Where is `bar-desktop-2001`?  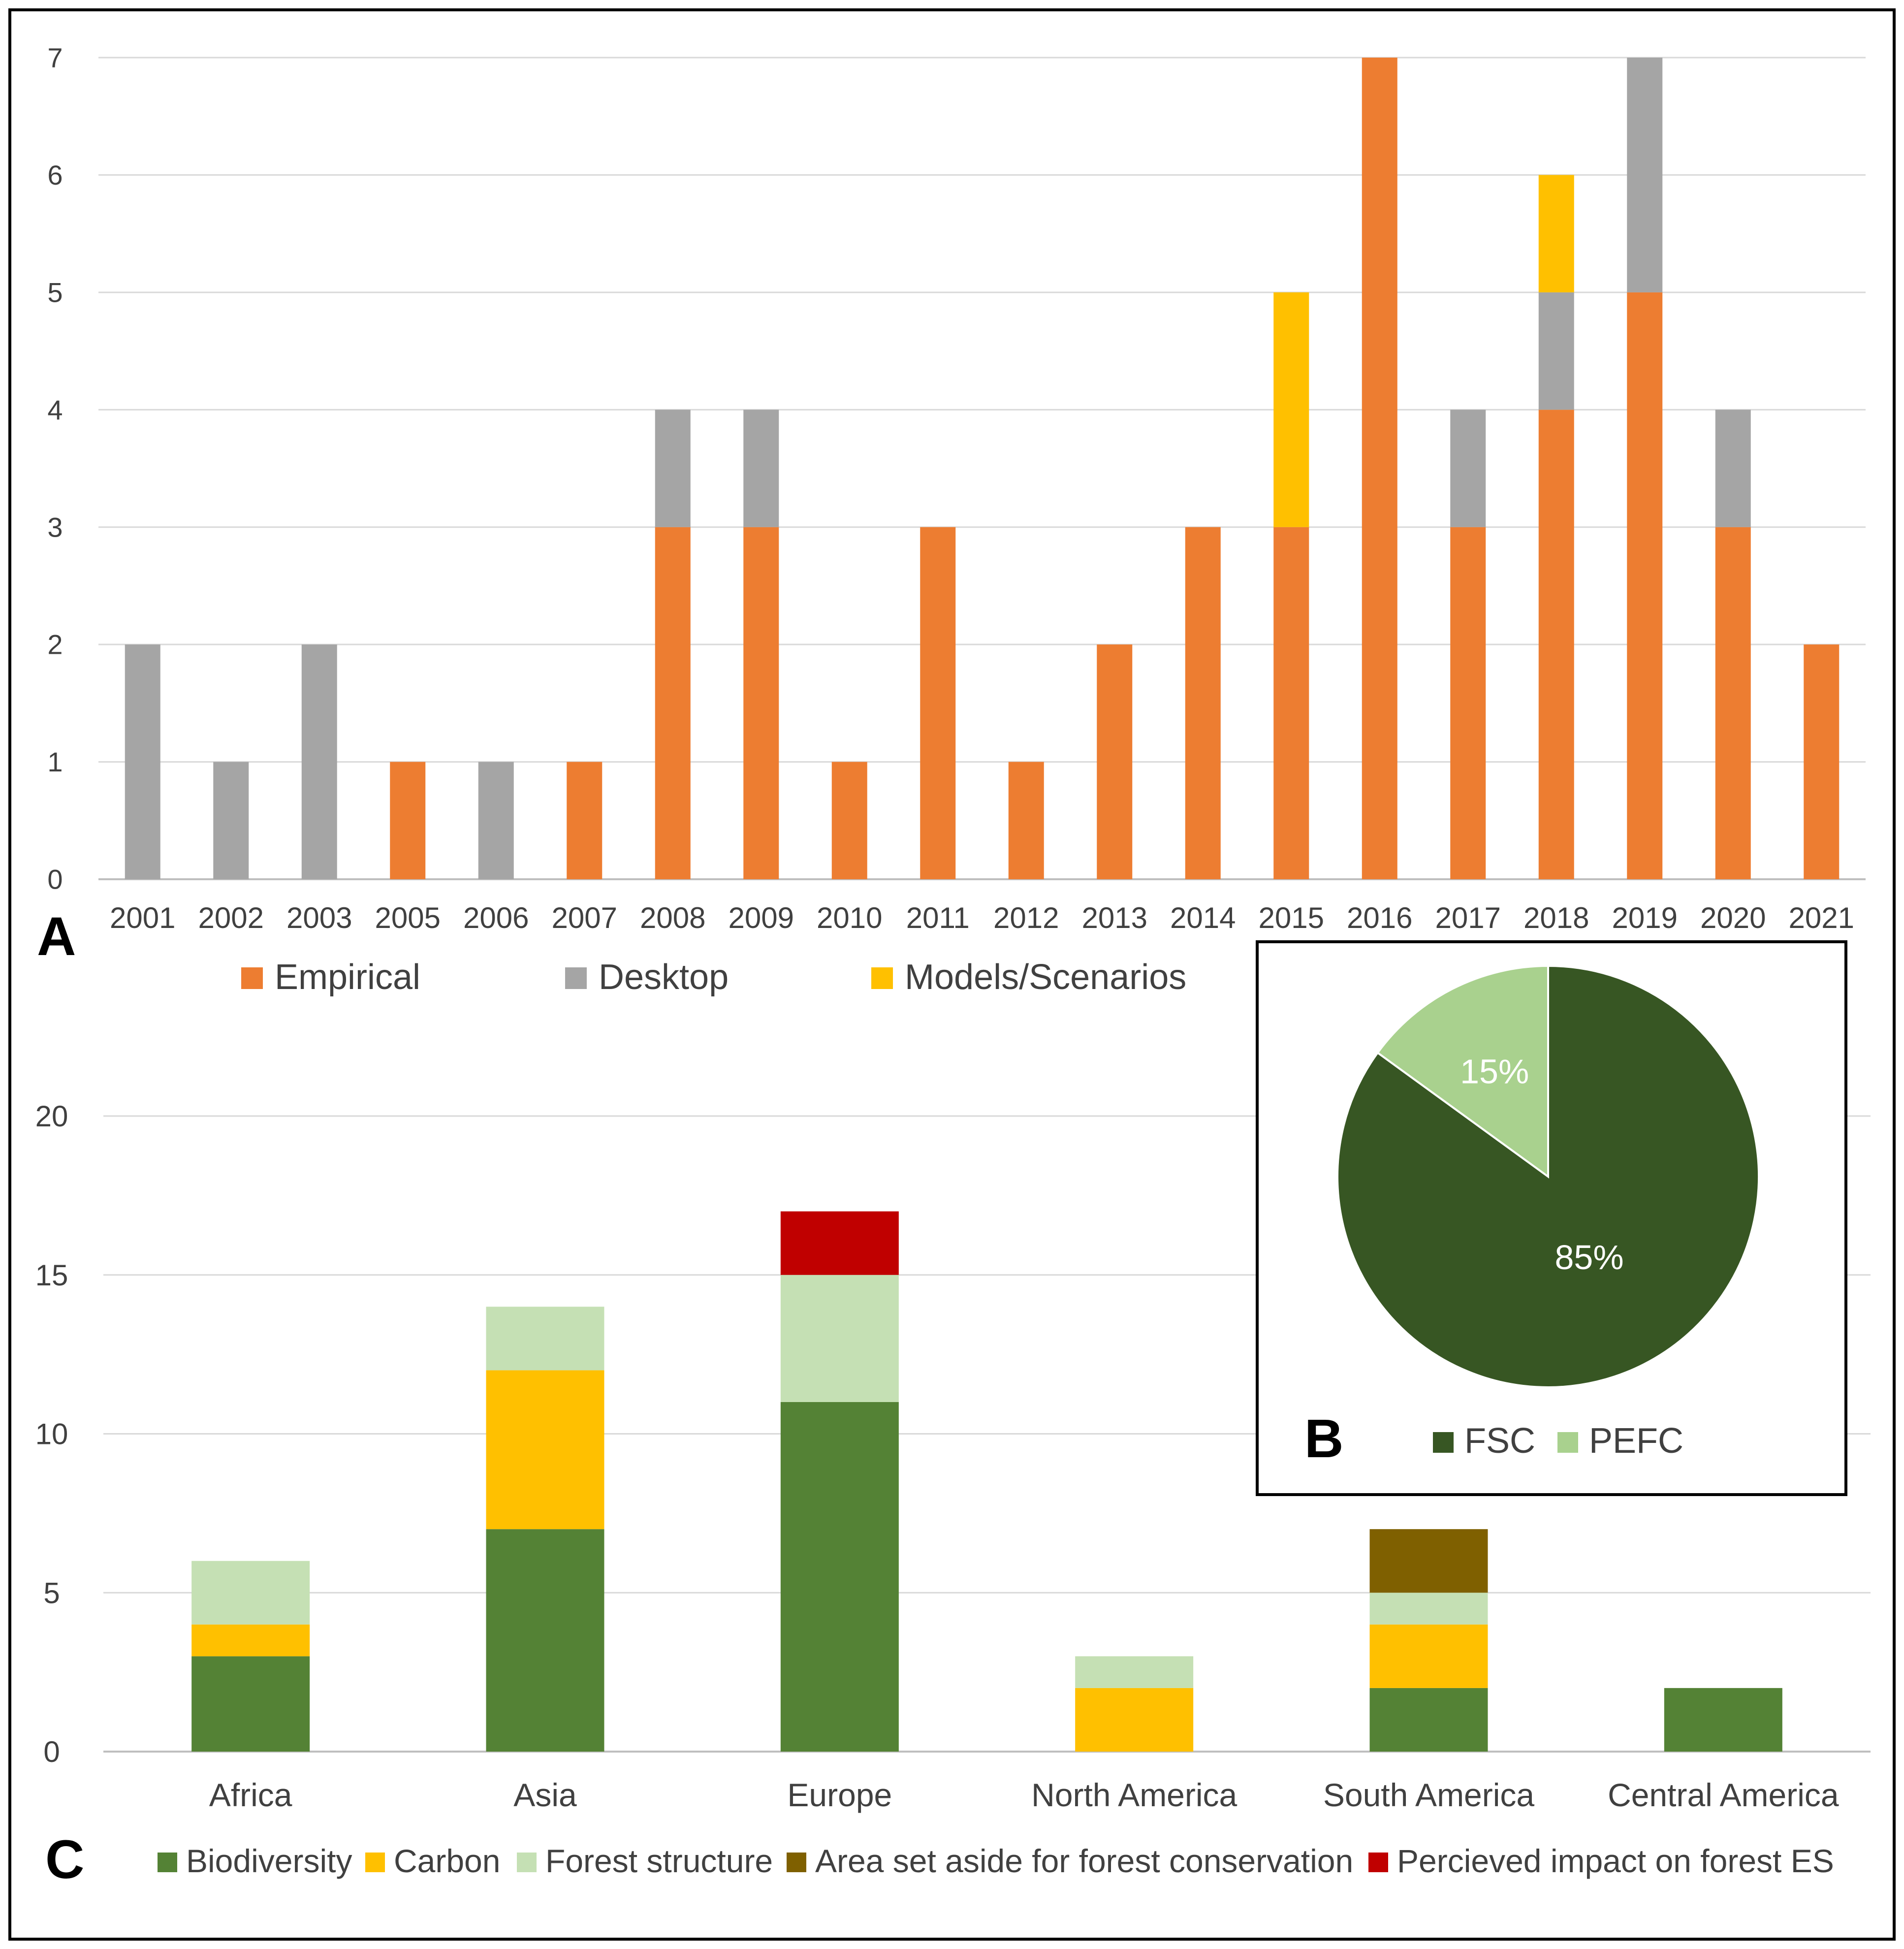
bar-desktop-2001 is located at coordinates (142, 761).